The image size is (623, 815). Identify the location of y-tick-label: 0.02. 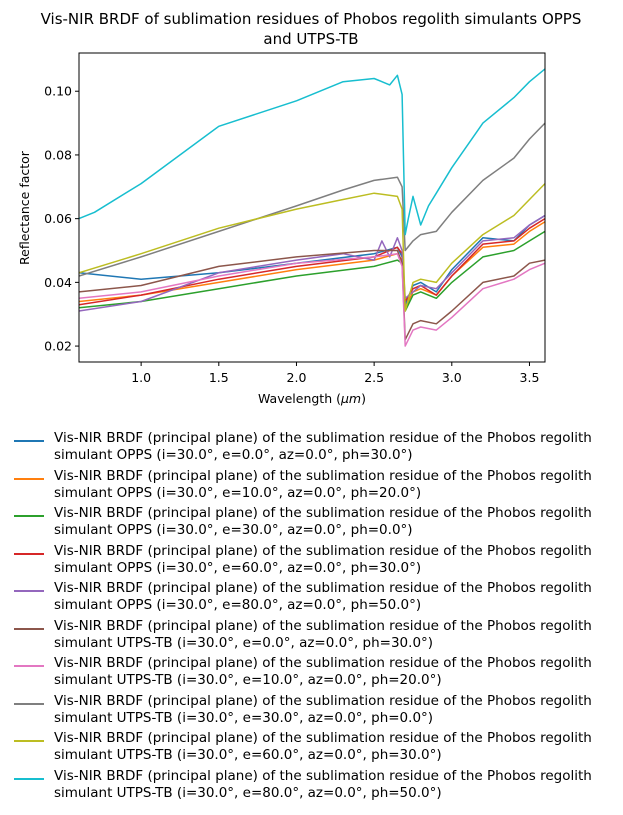
(58, 346).